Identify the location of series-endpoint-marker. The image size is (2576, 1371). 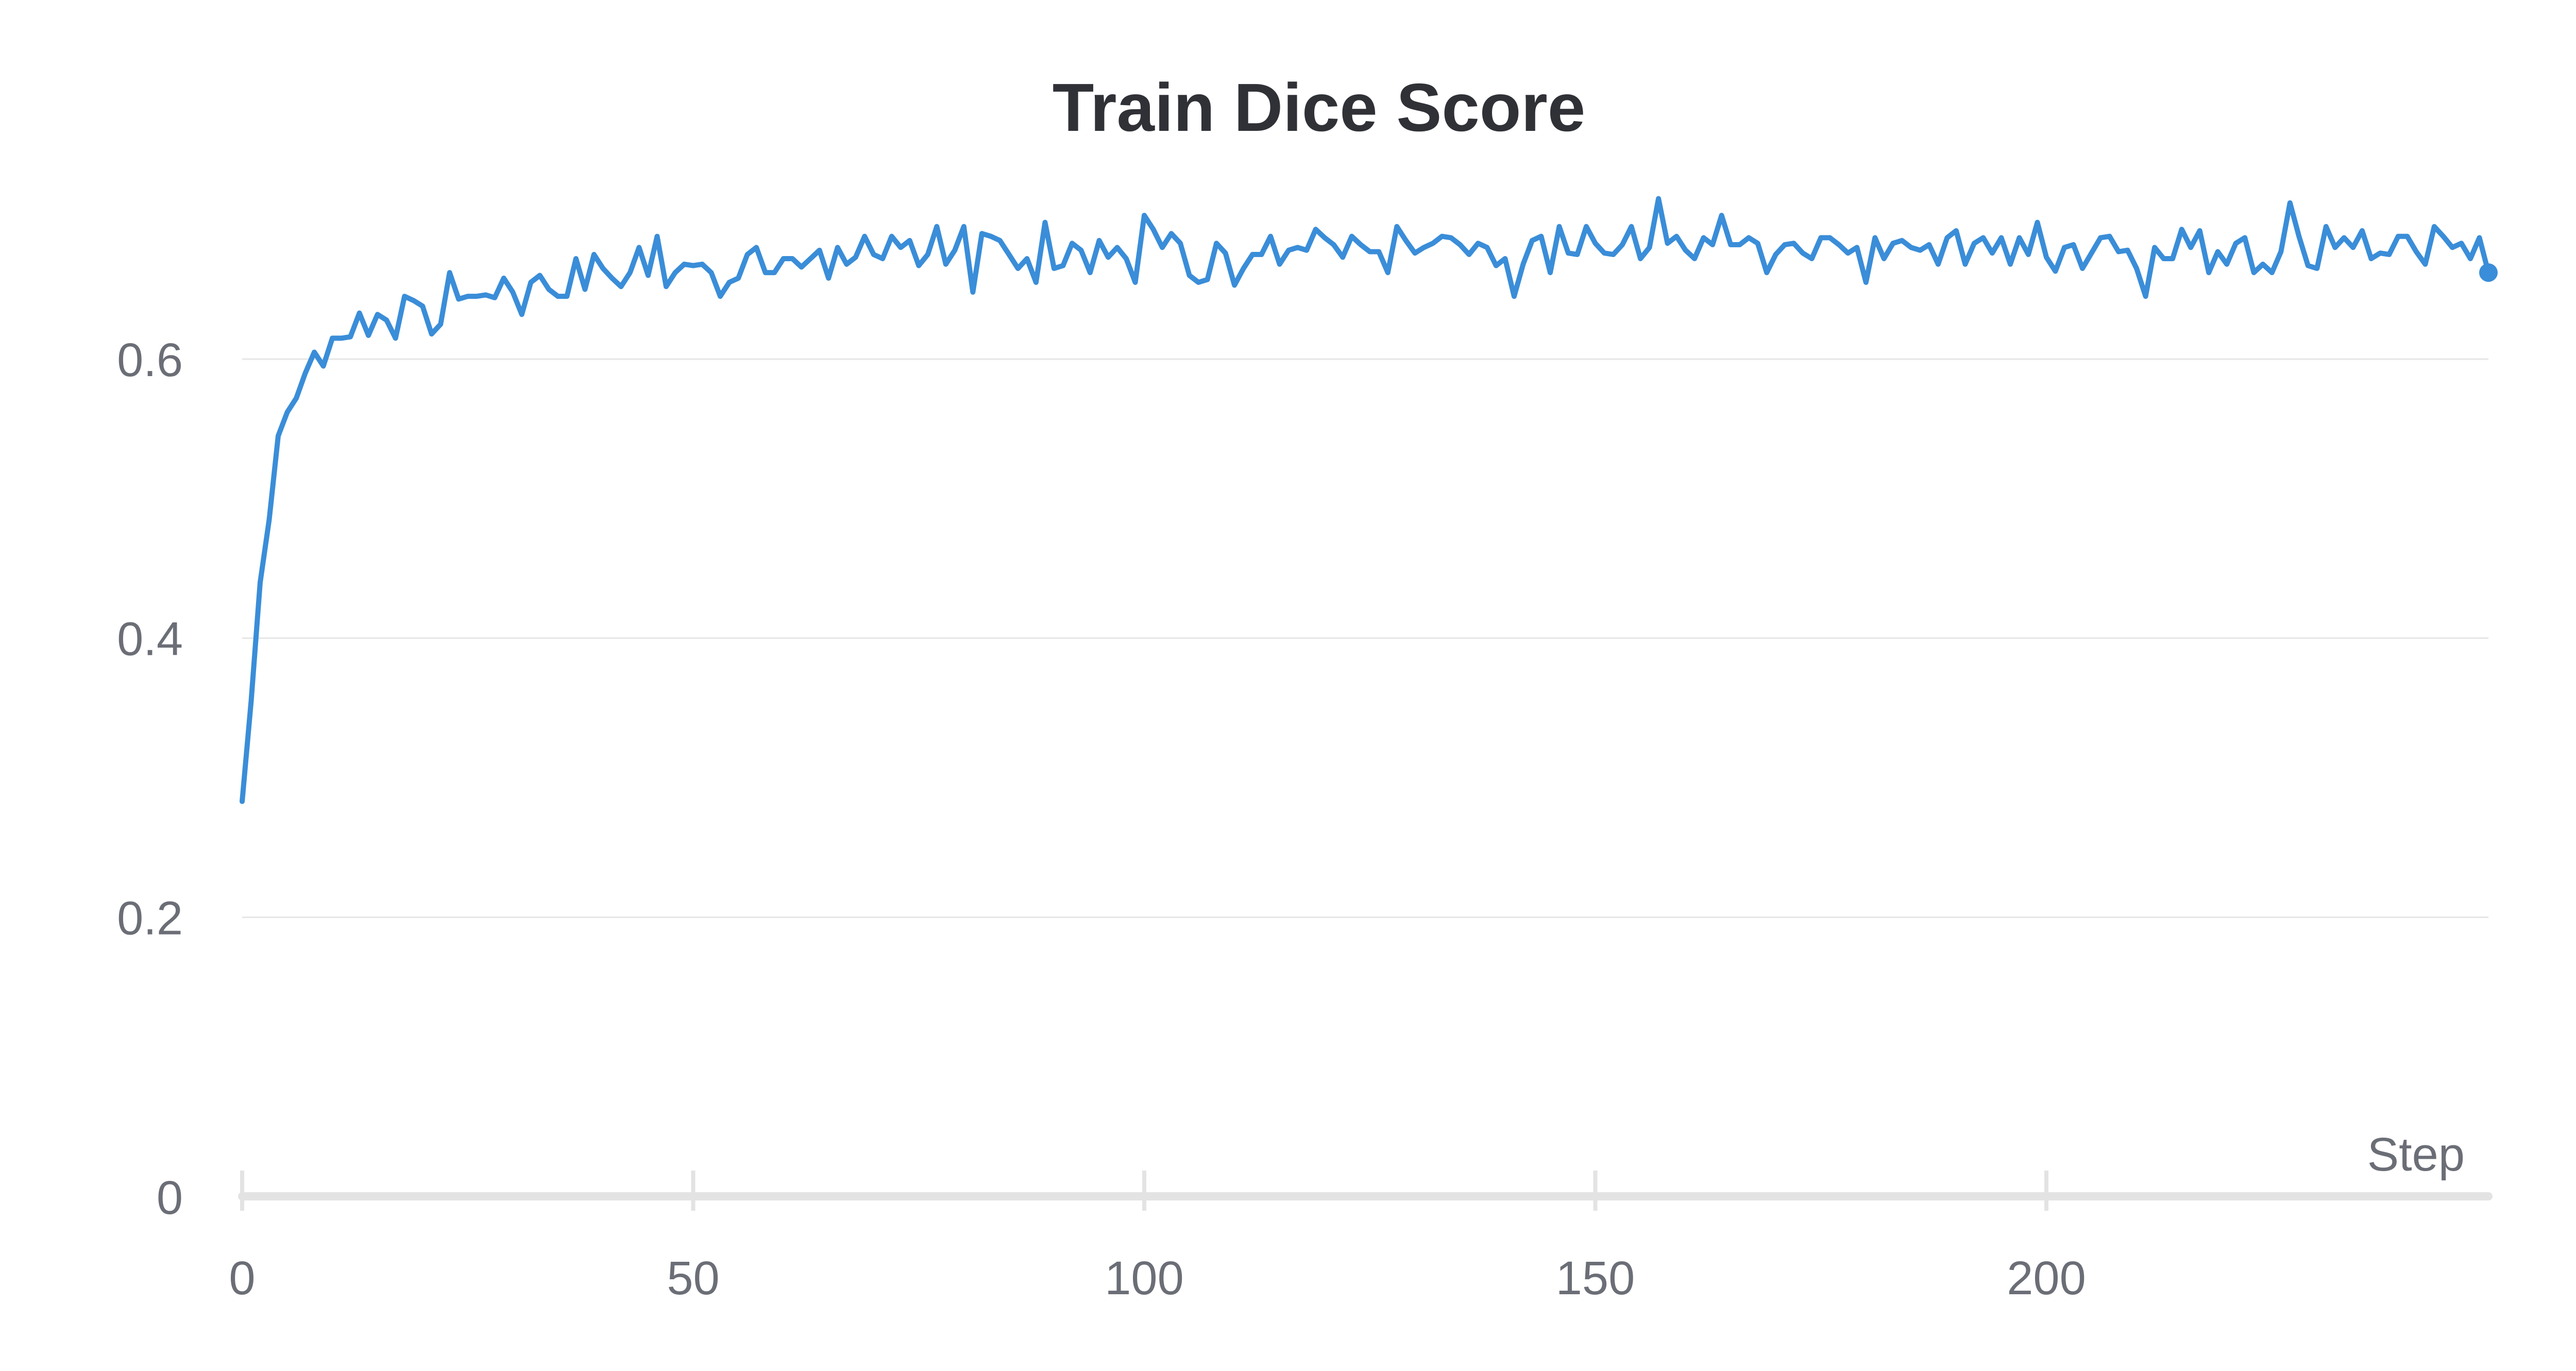
(2488, 272).